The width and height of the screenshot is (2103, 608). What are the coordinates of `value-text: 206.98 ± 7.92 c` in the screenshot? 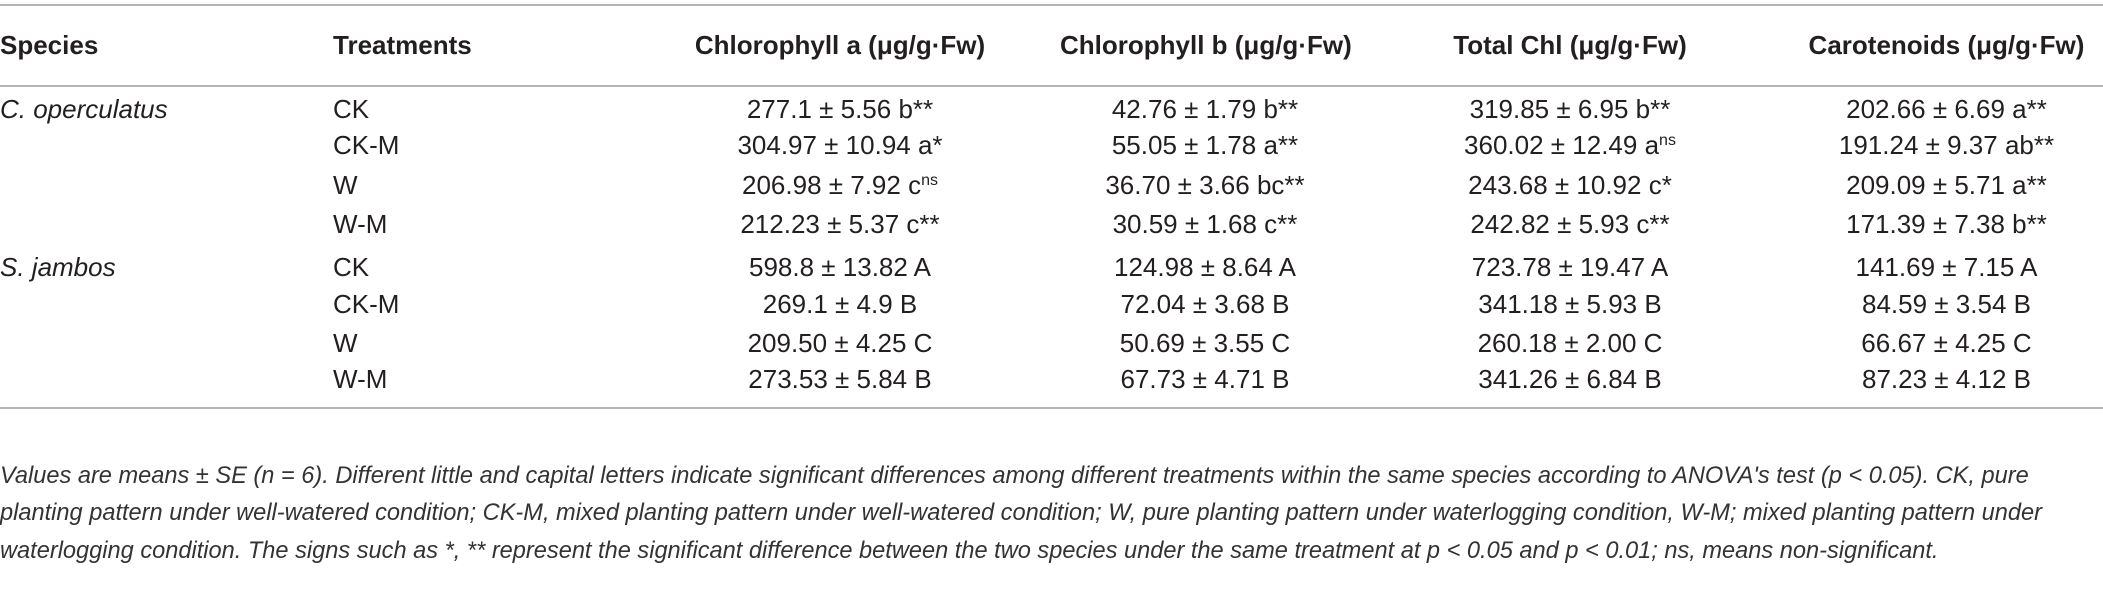 It's located at (832, 184).